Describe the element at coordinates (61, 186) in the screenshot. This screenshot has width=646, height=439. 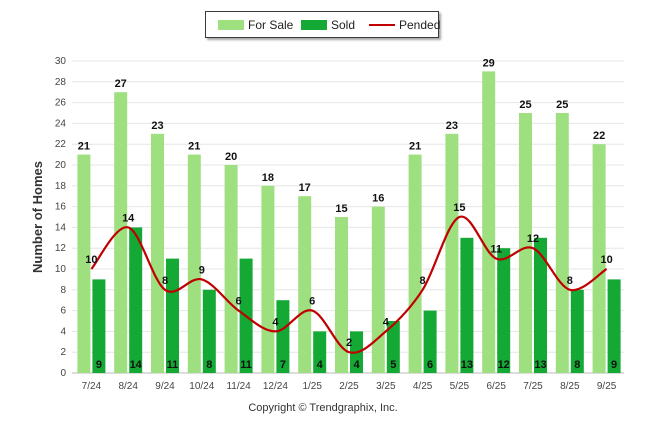
I see `y-tick-label: 18` at that location.